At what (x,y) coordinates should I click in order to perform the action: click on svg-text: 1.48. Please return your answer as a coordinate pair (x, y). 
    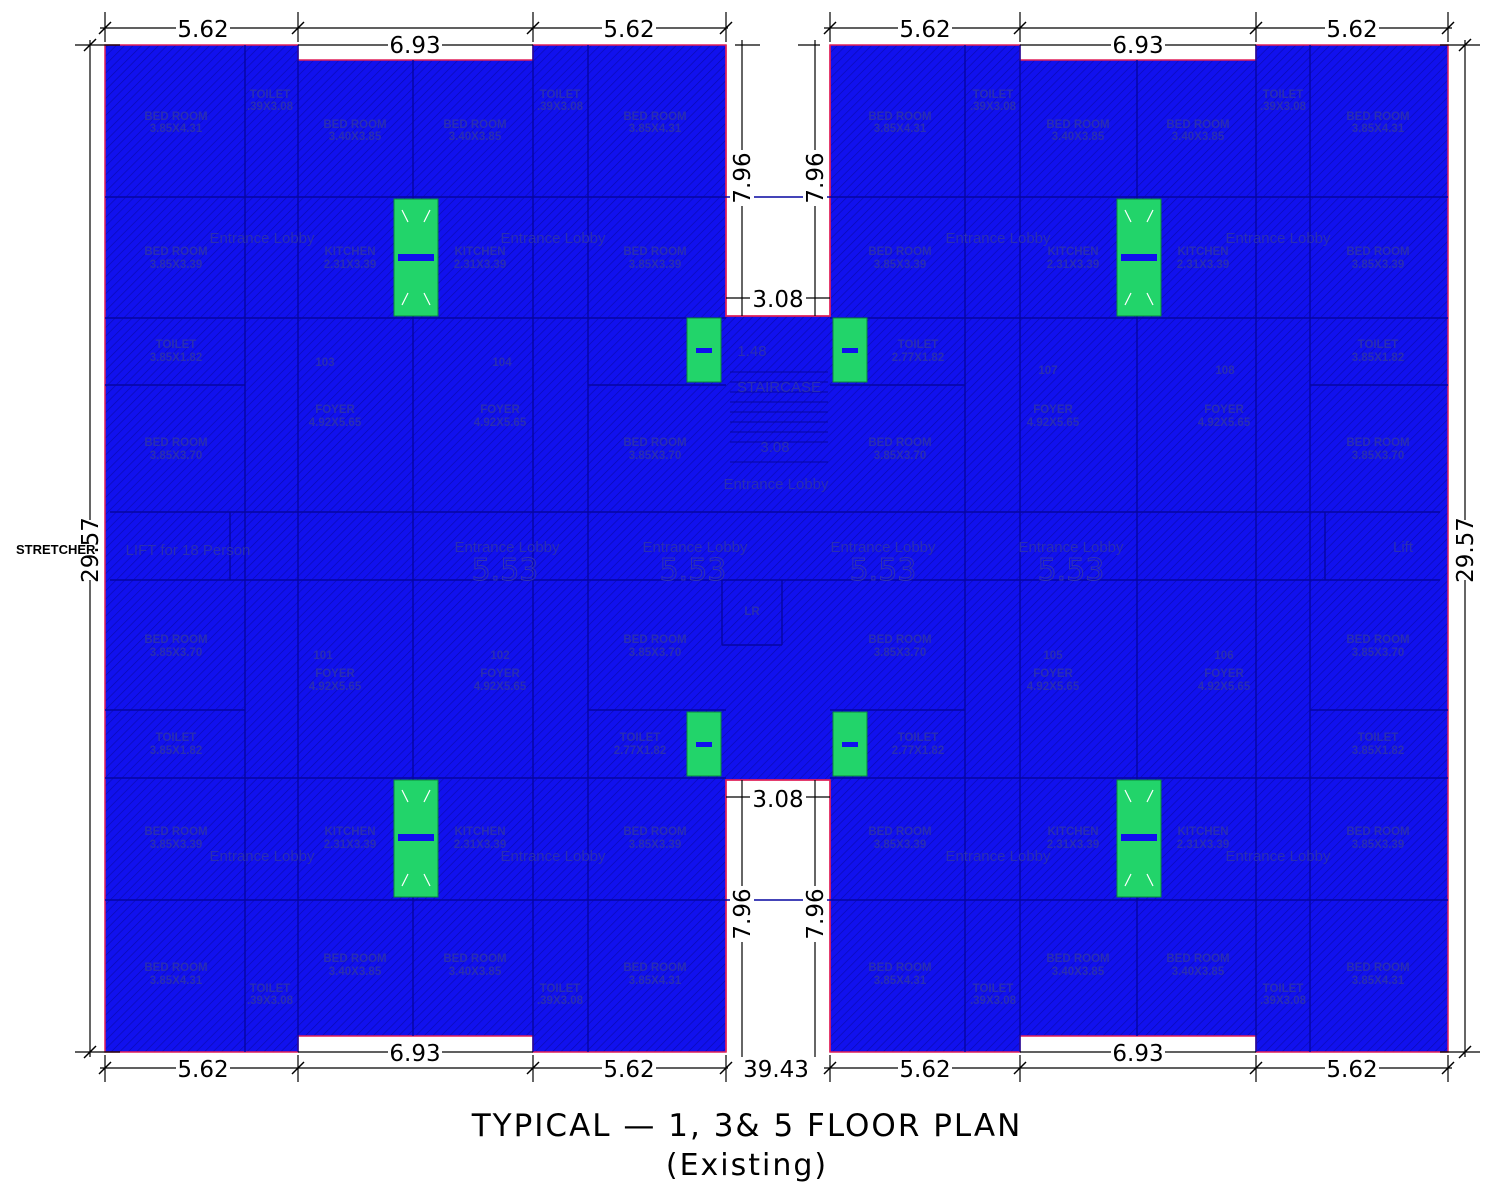
    Looking at the image, I should click on (751, 351).